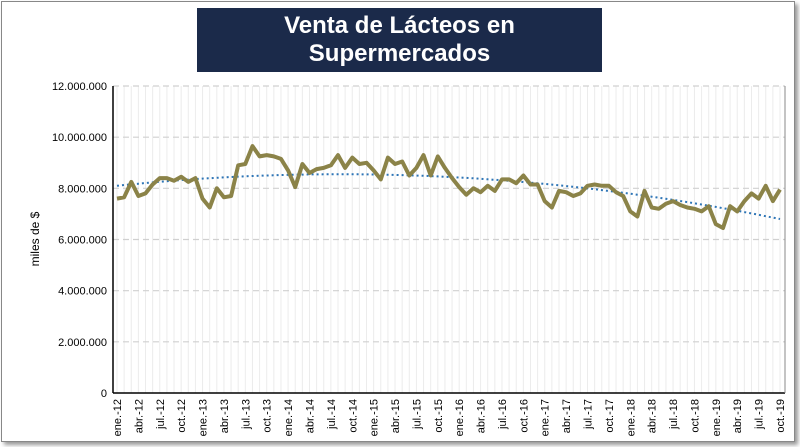 The width and height of the screenshot is (800, 447). Describe the element at coordinates (268, 416) in the screenshot. I see `x-tick-label: oct.-13` at that location.